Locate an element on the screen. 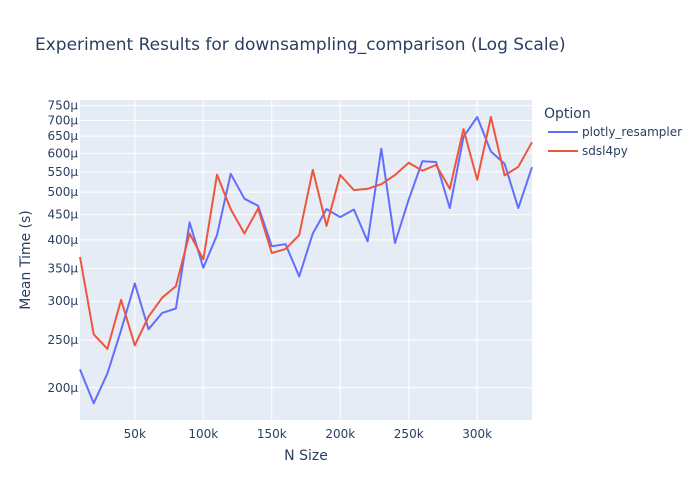 Image resolution: width=700 pixels, height=500 pixels. y-tick-label: 300µ is located at coordinates (62, 301).